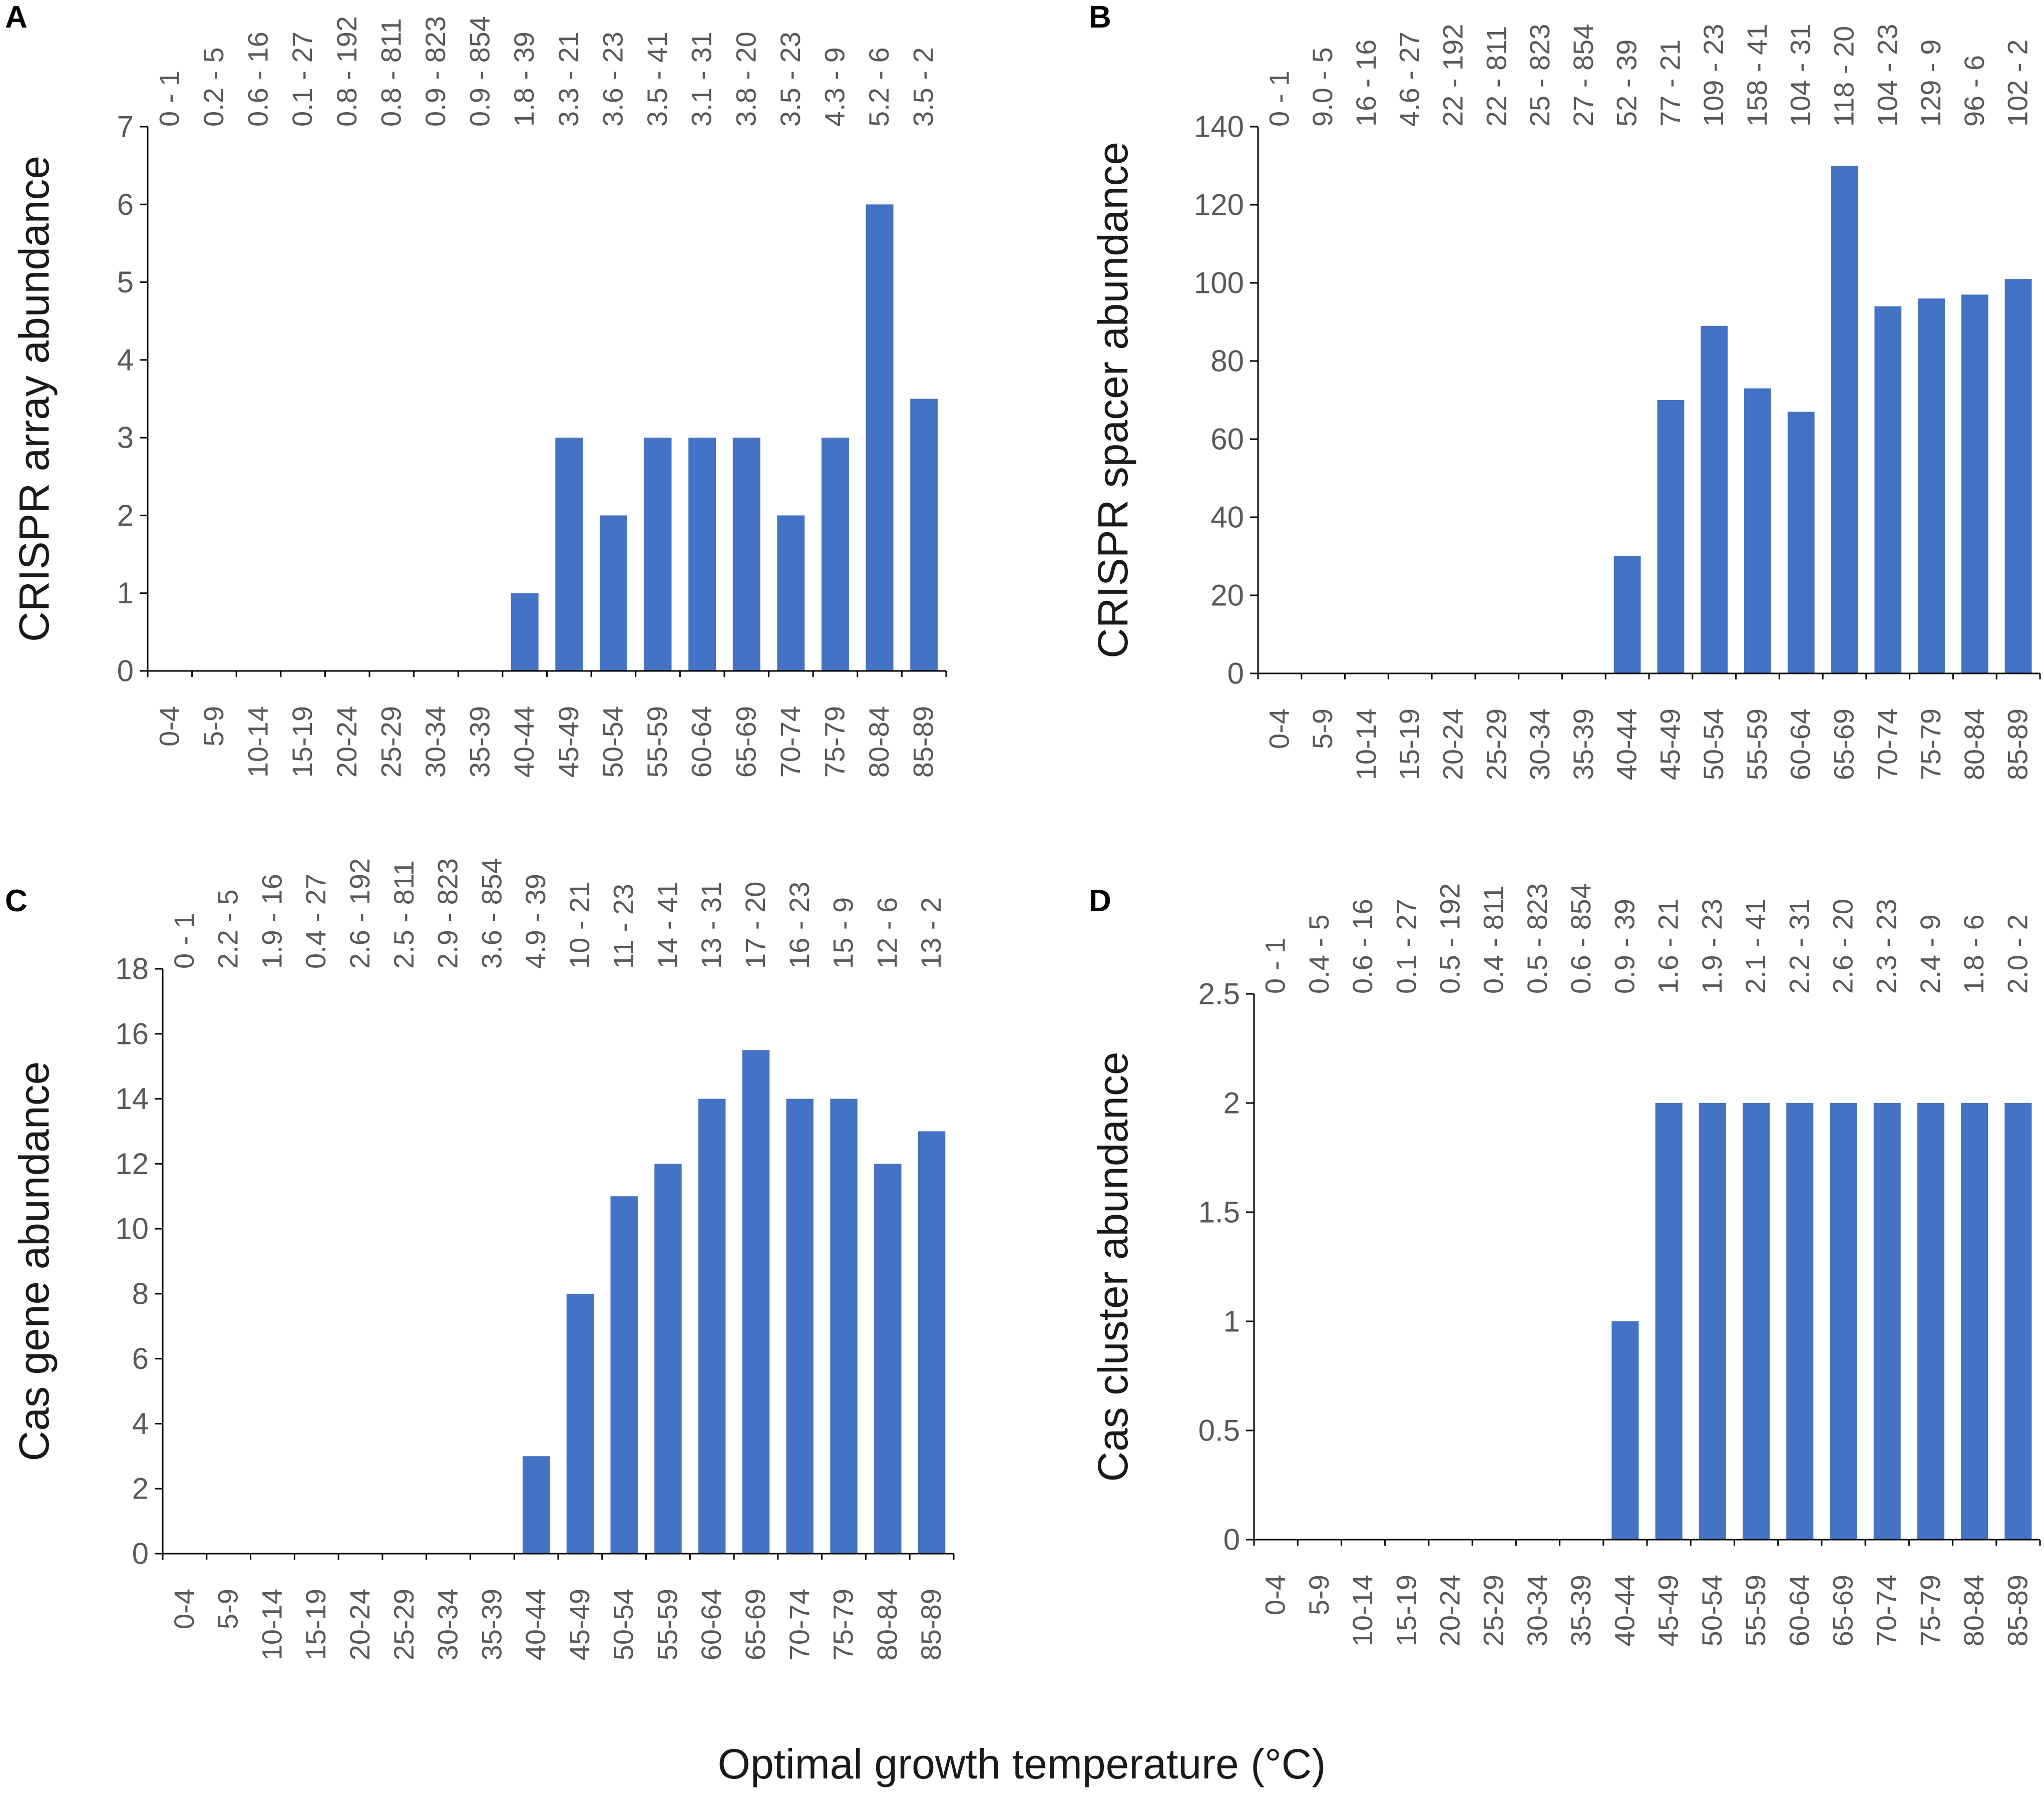  I want to click on top-annotation-label: 2.0 - 2, so click(2017, 954).